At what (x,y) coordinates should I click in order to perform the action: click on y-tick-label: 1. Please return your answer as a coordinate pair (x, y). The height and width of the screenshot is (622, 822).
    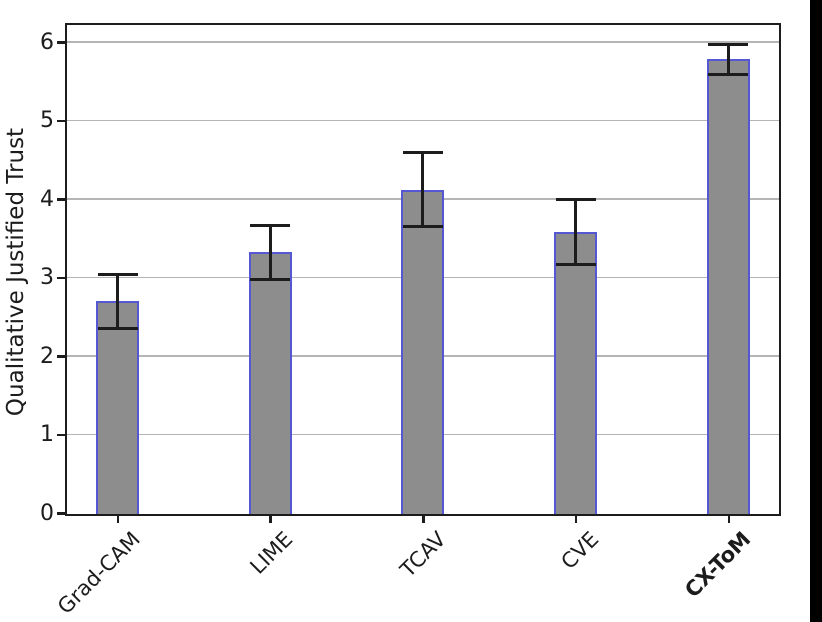
    Looking at the image, I should click on (47, 434).